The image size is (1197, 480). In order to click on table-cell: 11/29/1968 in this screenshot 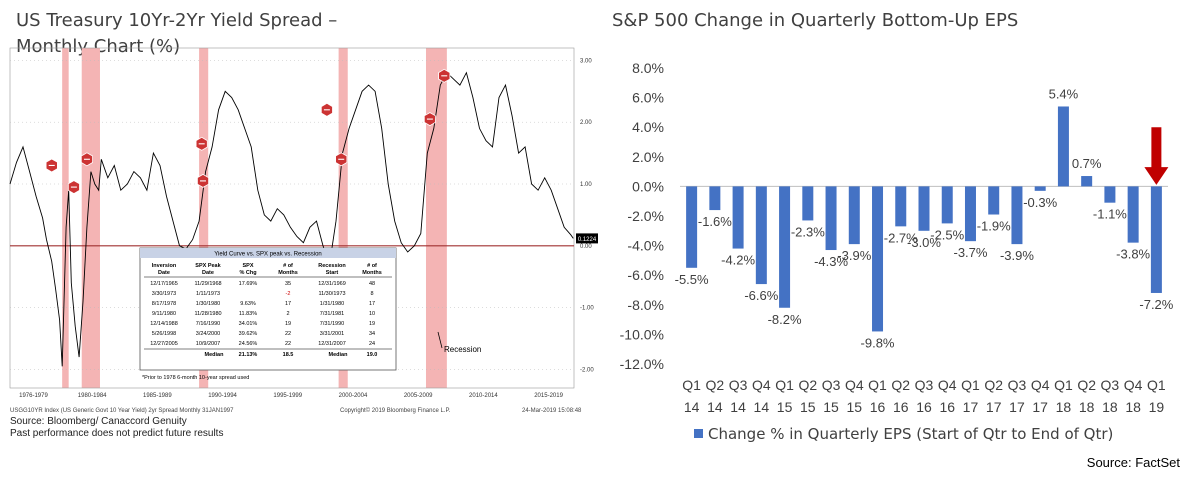, I will do `click(207, 284)`.